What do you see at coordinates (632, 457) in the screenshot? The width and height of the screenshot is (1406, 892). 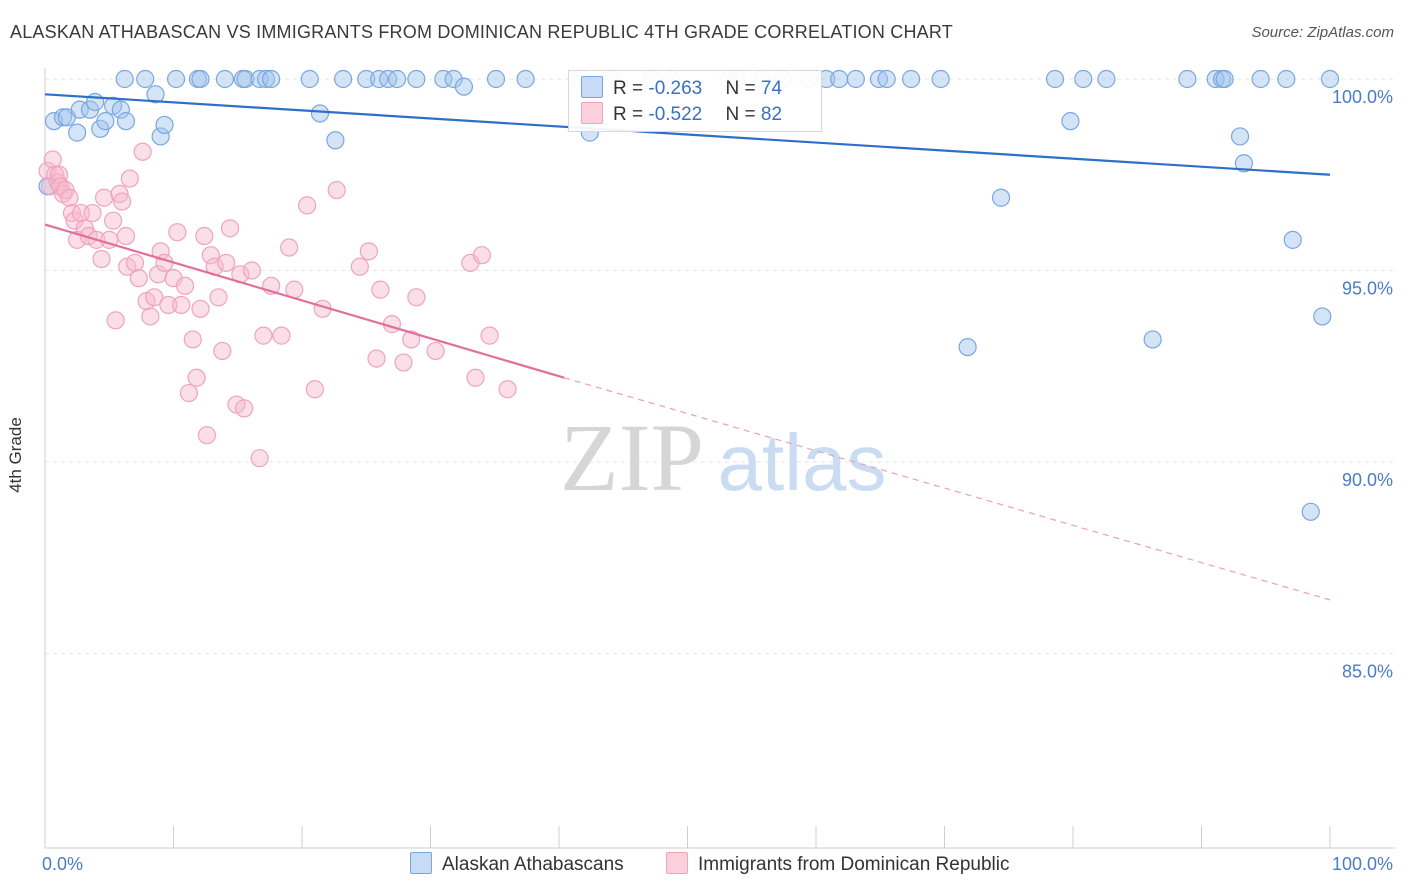 I see `watermark-zip: ZIP` at bounding box center [632, 457].